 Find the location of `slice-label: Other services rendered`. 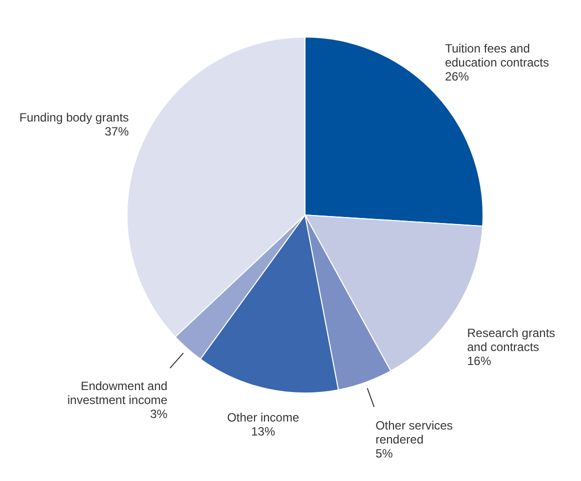

slice-label: Other services rendered is located at coordinates (414, 432).